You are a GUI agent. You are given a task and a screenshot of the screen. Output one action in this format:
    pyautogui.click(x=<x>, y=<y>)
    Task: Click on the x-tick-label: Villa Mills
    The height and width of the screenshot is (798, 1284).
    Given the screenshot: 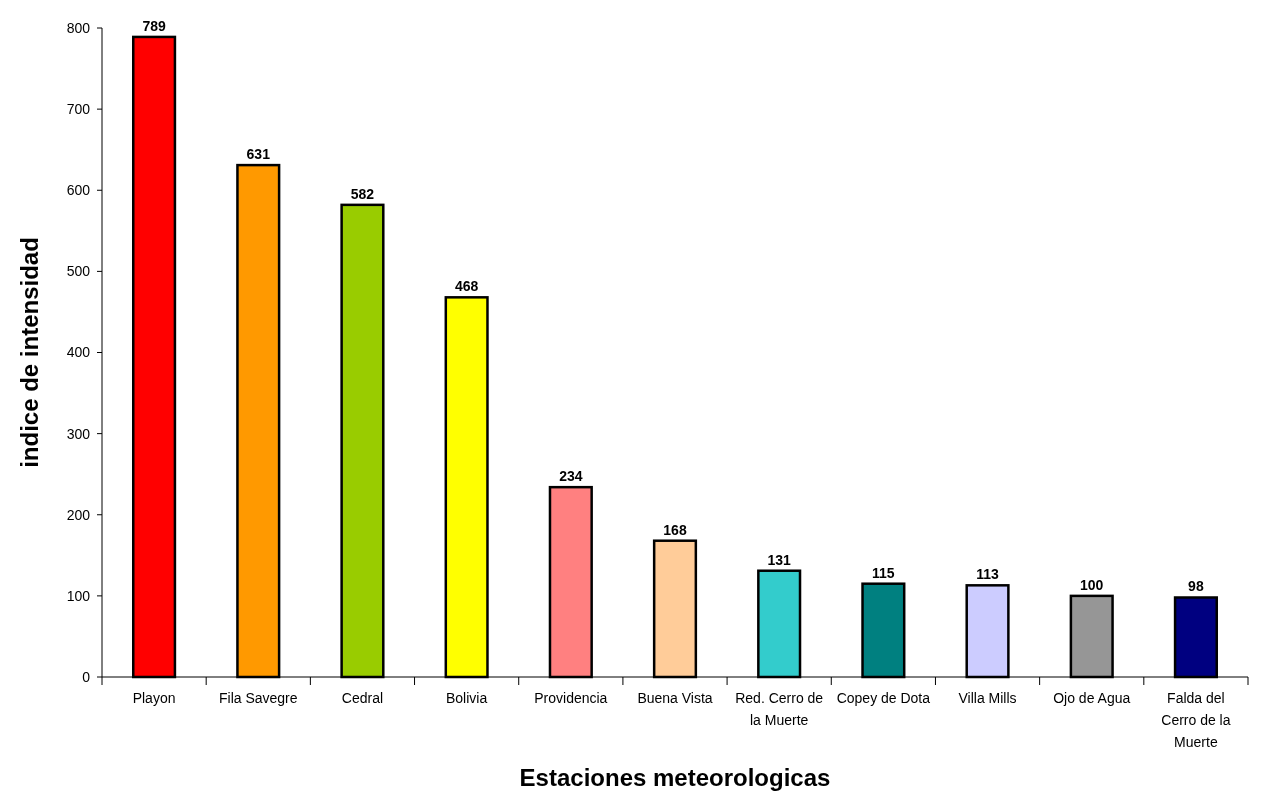 What is the action you would take?
    pyautogui.click(x=987, y=698)
    